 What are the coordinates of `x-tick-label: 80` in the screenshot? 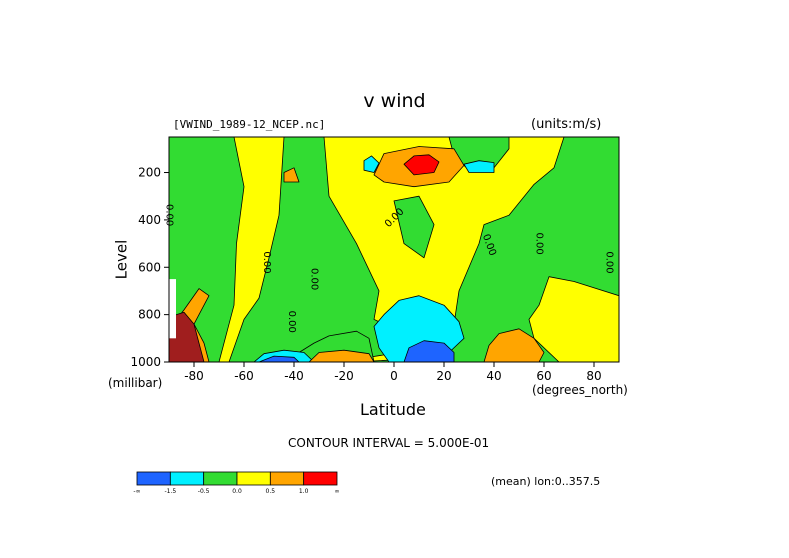 It's located at (593, 376).